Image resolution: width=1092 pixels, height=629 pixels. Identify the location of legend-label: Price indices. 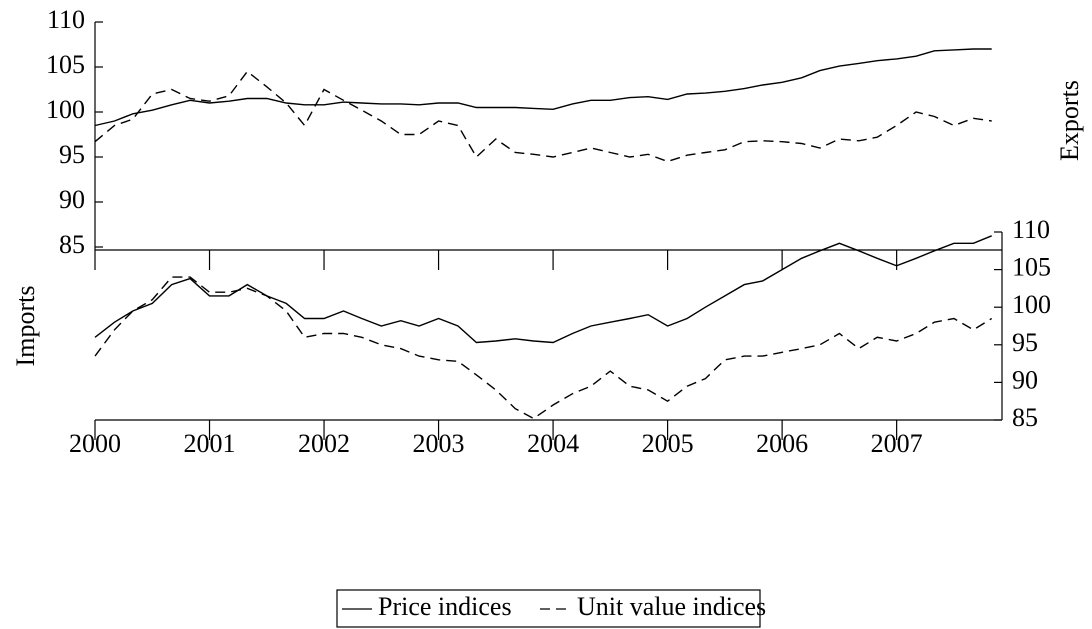
(445, 606).